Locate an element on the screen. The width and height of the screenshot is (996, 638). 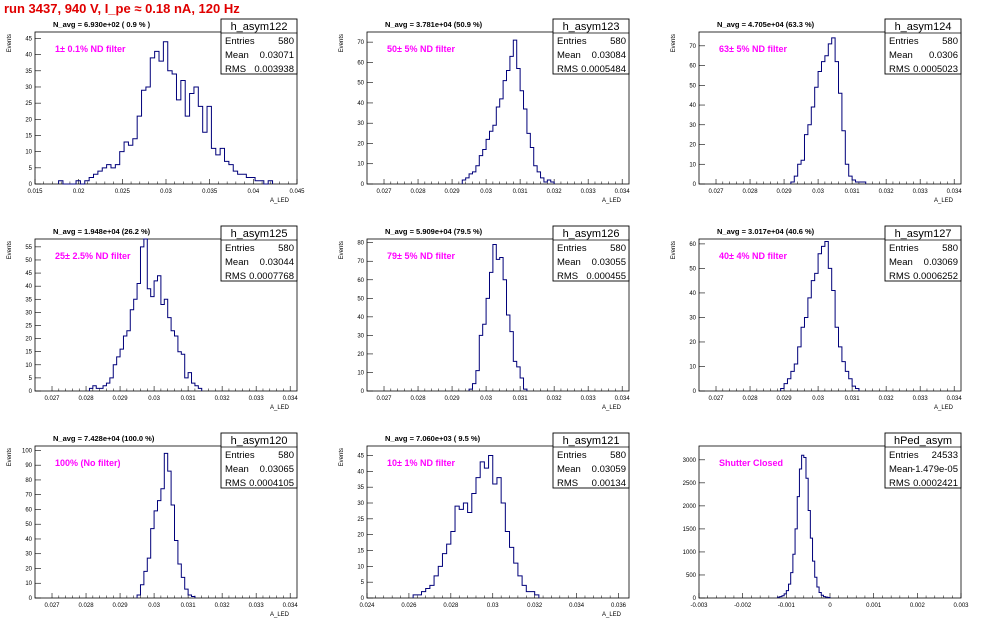
x-tick-label: 0.032 is located at coordinates (887, 192).